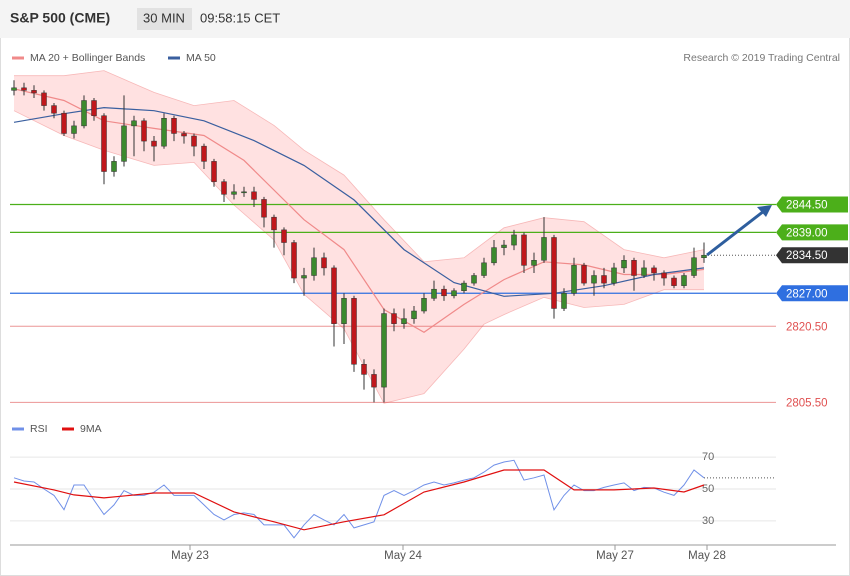  I want to click on x-tick-label: May 28, so click(707, 556).